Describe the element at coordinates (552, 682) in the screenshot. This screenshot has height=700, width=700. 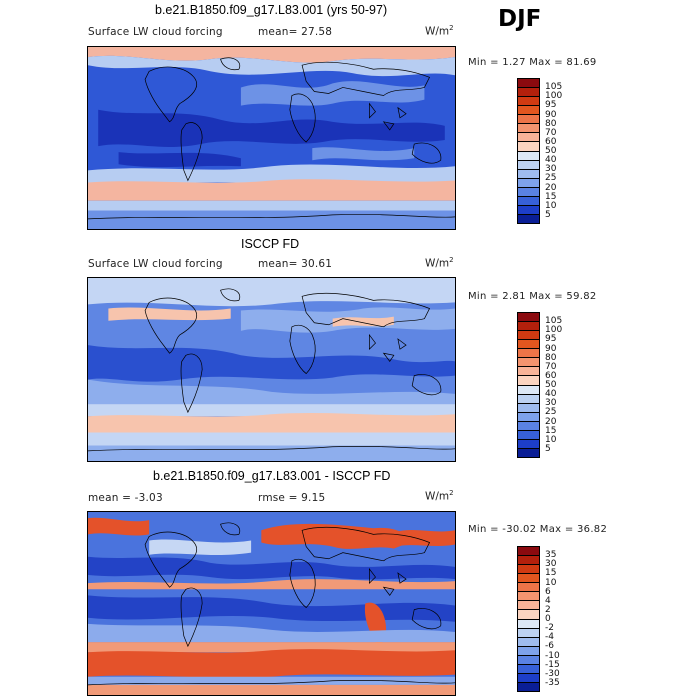
I see `colorbar-tick-label: -35` at that location.